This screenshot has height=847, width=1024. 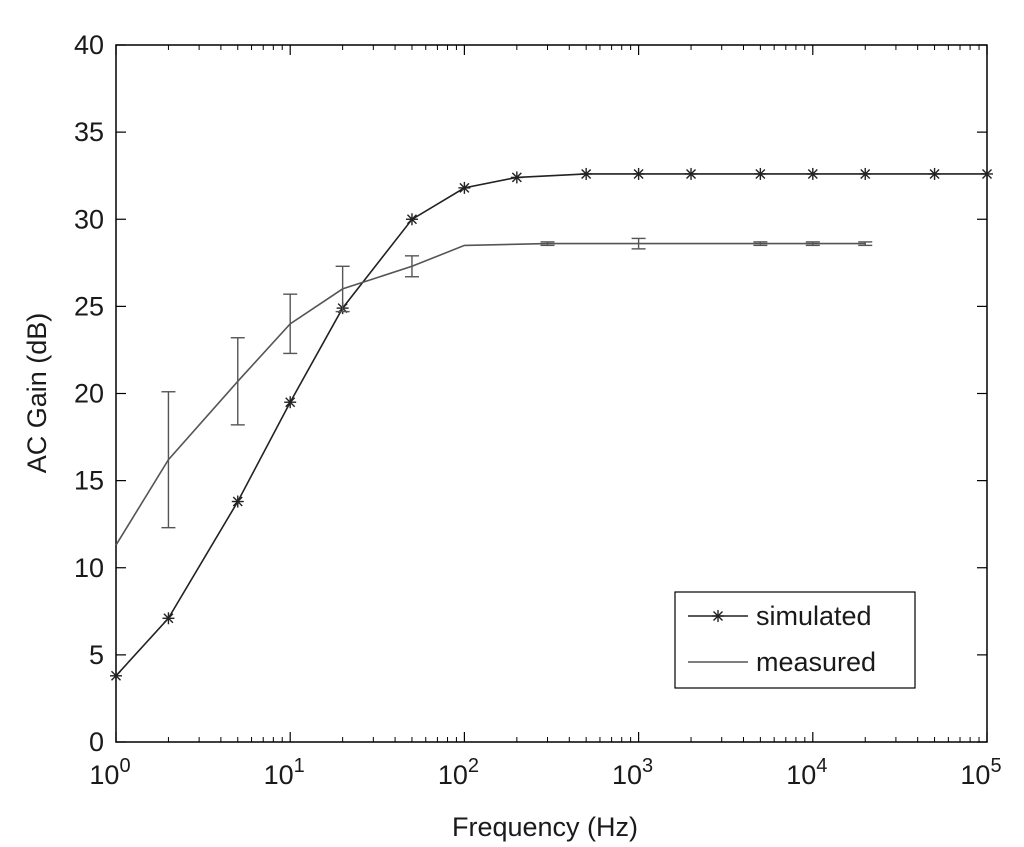 What do you see at coordinates (96, 742) in the screenshot?
I see `y-tick-label: 0` at bounding box center [96, 742].